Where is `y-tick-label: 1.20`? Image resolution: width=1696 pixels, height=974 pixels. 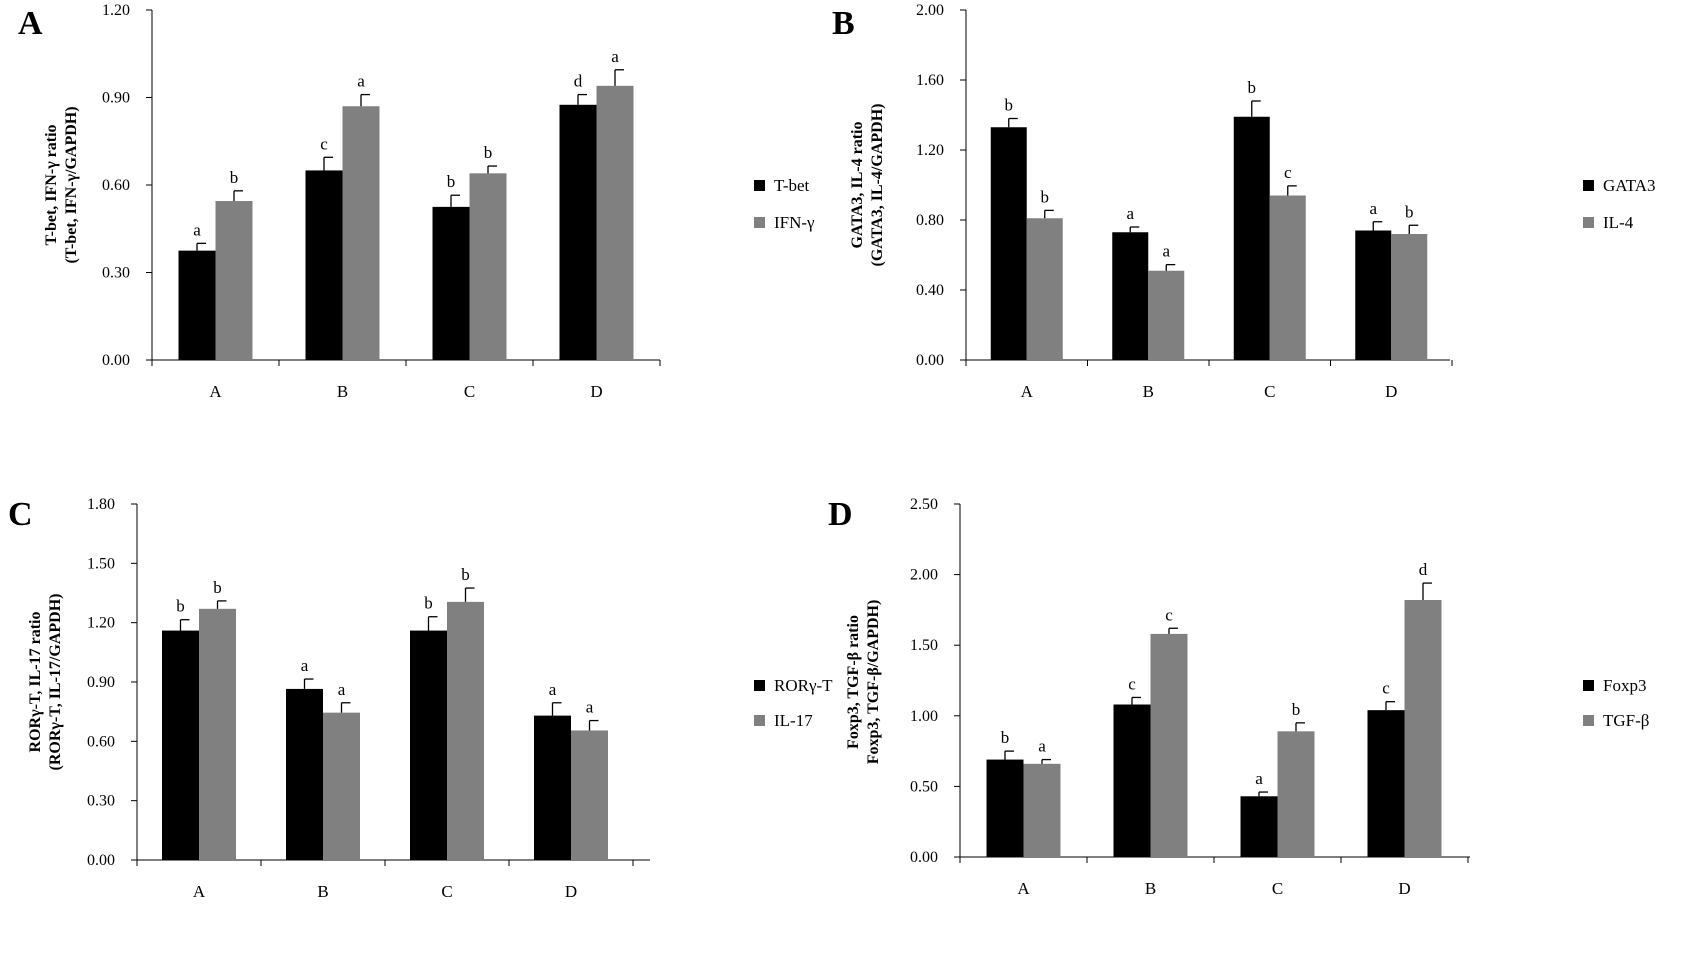 y-tick-label: 1.20 is located at coordinates (116, 10).